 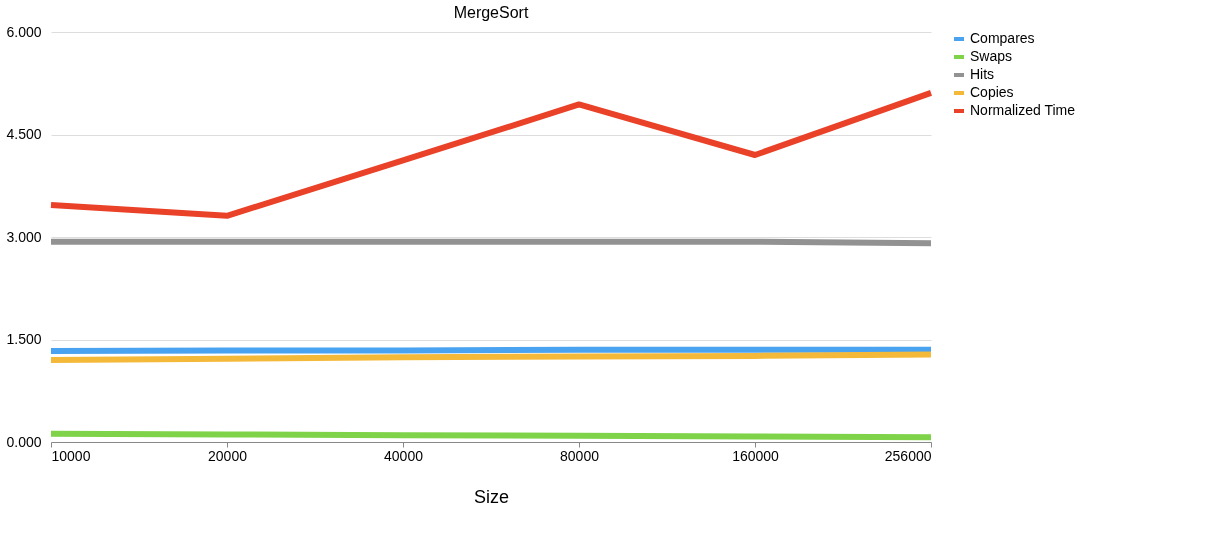 I want to click on y-tick-label: 4.500, so click(x=24, y=134).